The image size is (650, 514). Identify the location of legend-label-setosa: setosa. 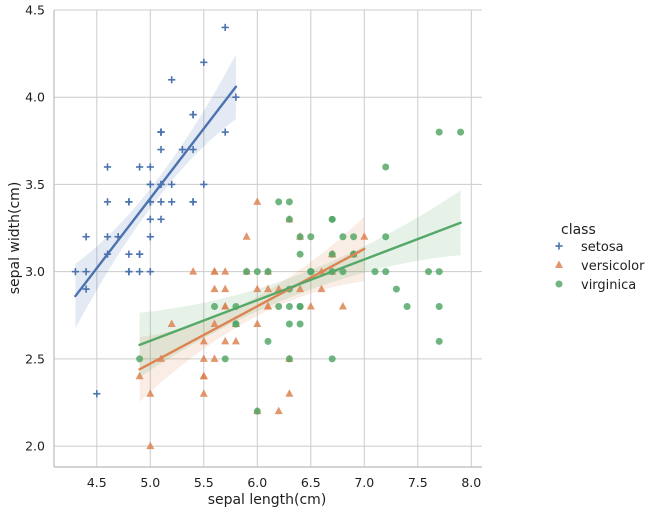
(602, 247).